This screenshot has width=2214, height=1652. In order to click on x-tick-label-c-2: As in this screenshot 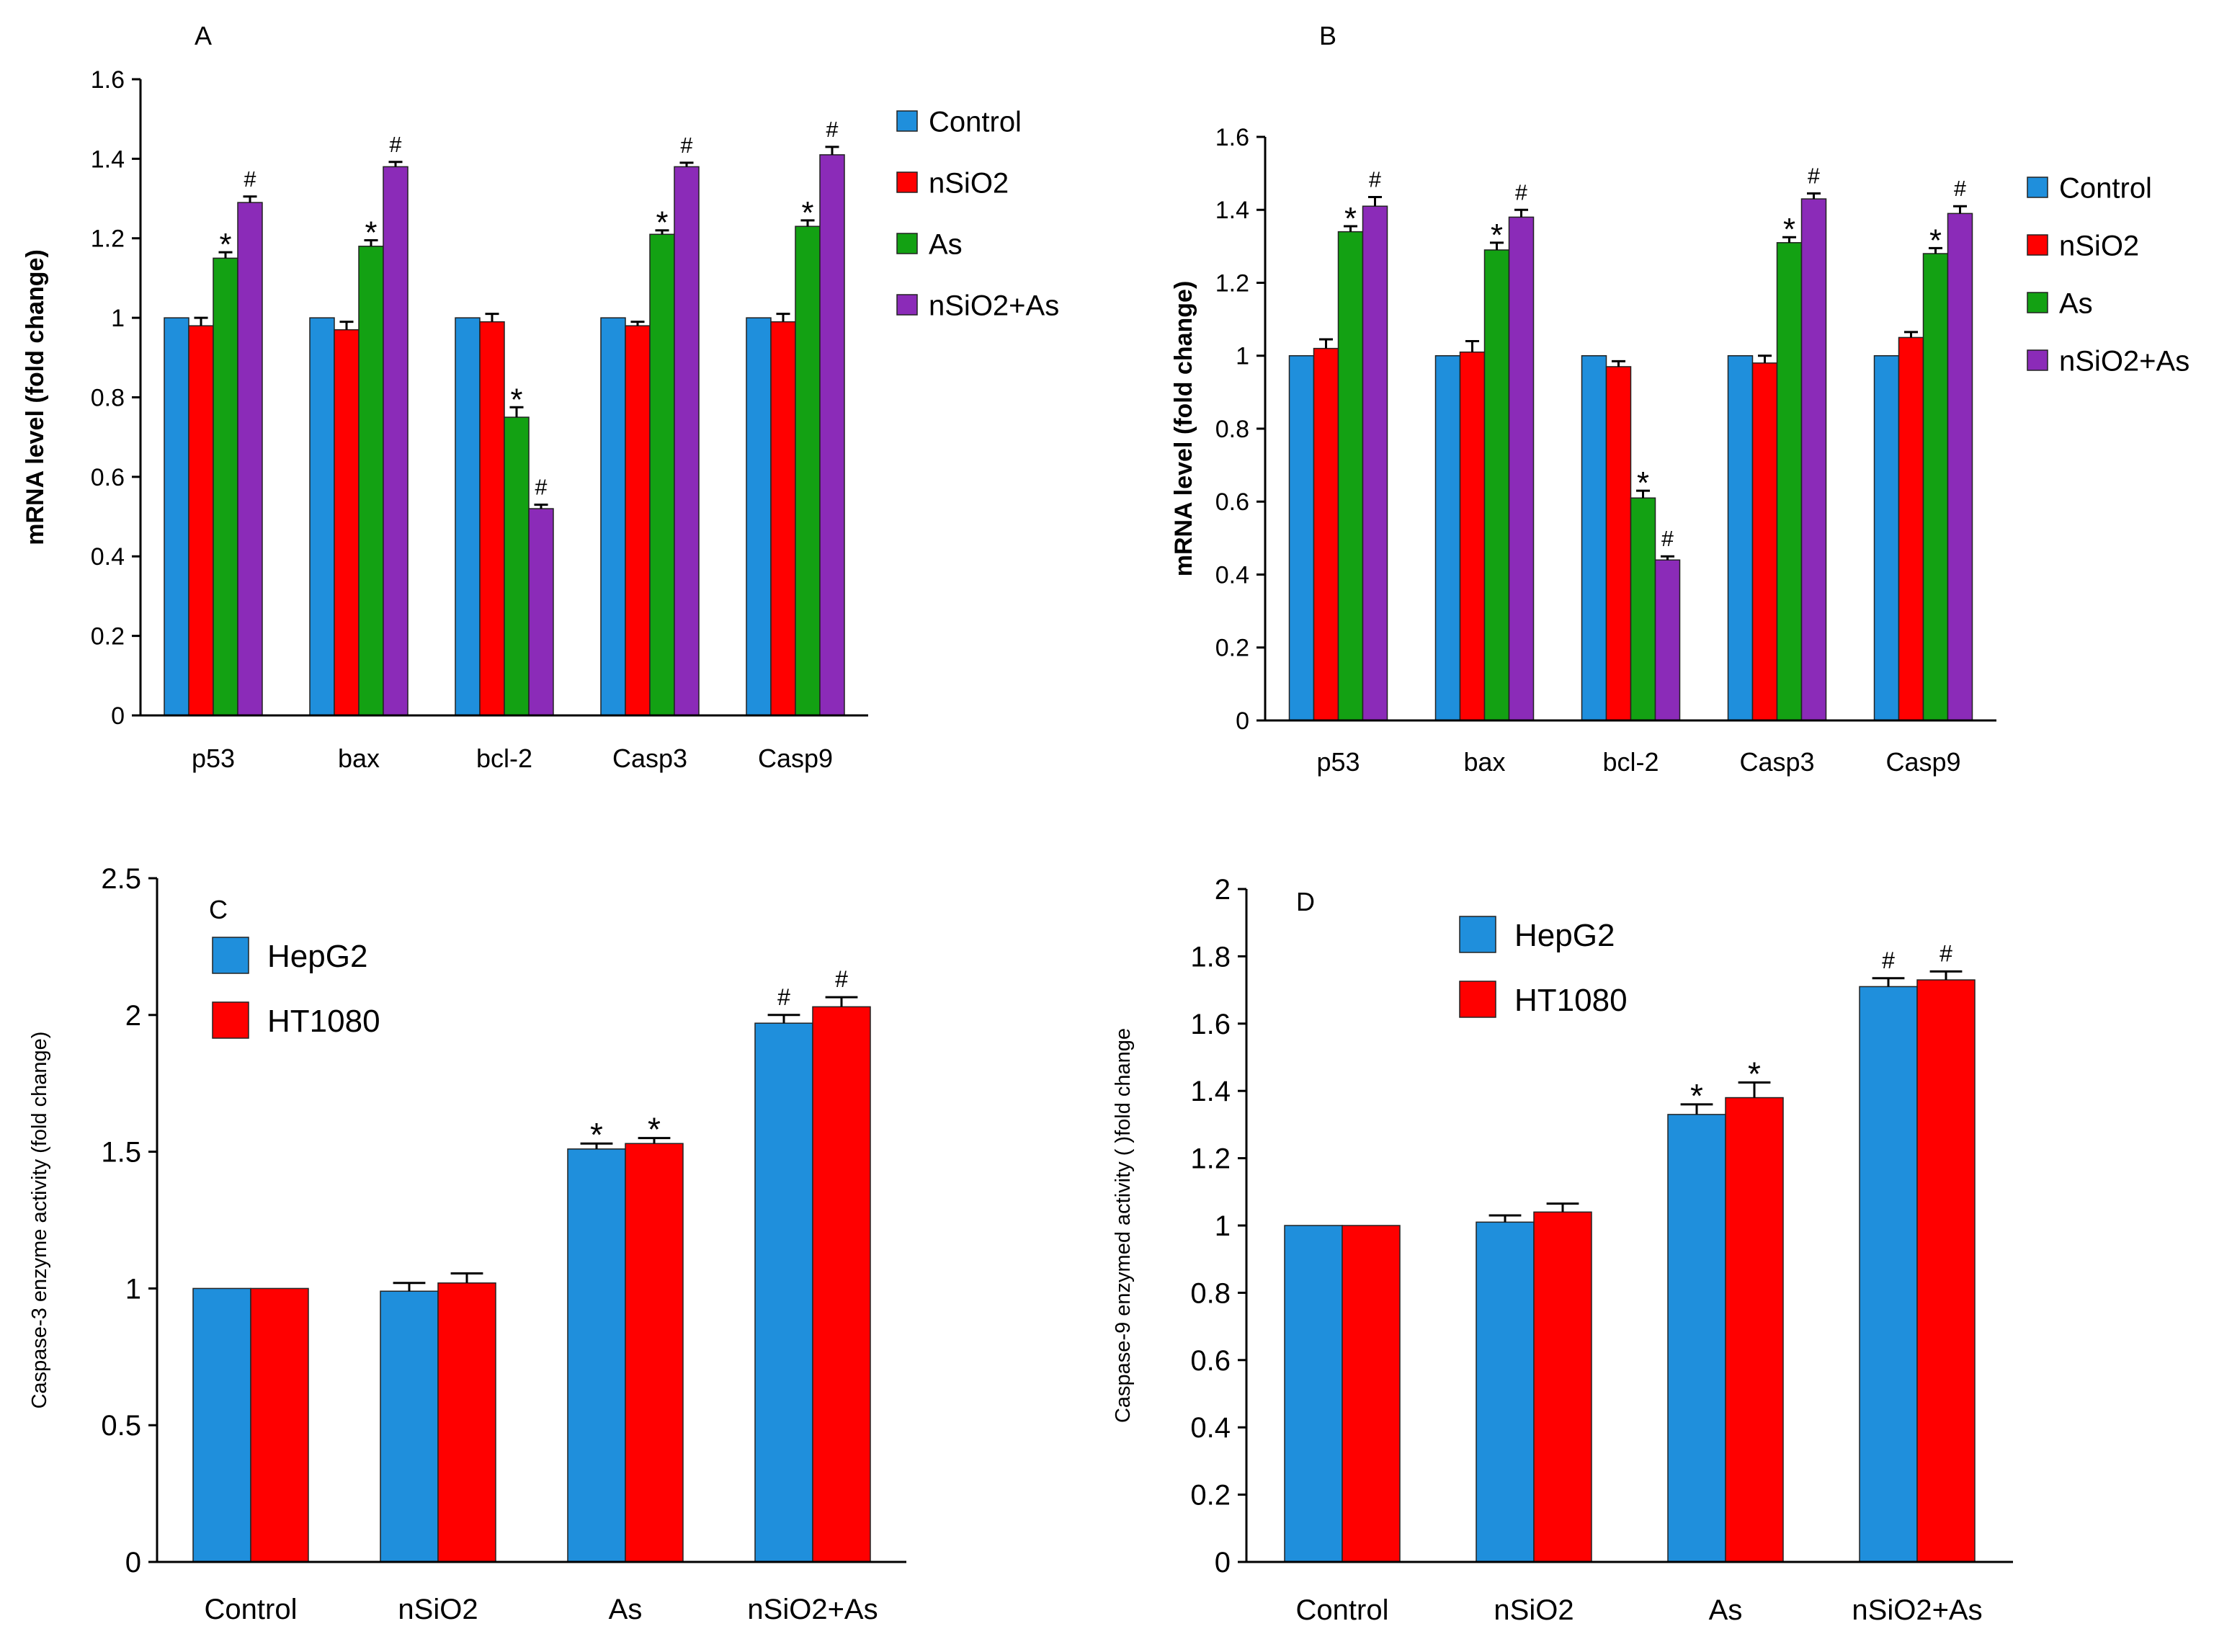, I will do `click(626, 1610)`.